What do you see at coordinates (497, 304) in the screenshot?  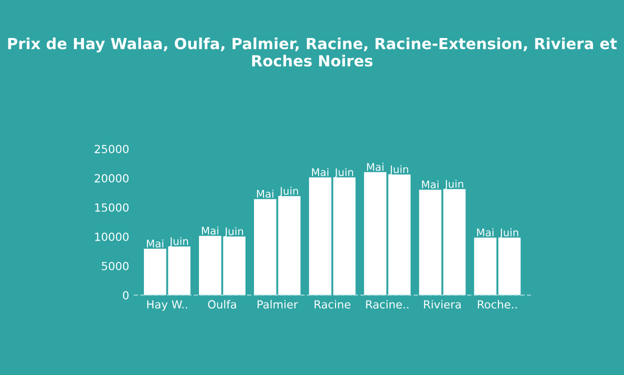 I see `x-tick-label: Roche..` at bounding box center [497, 304].